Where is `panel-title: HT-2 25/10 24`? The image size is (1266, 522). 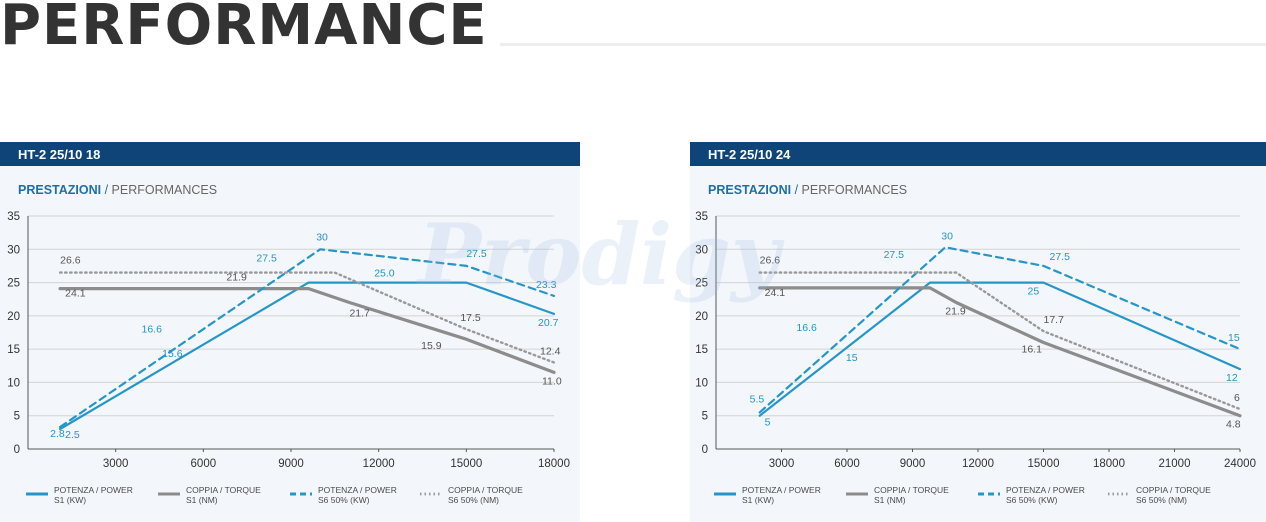
panel-title: HT-2 25/10 24 is located at coordinates (749, 154).